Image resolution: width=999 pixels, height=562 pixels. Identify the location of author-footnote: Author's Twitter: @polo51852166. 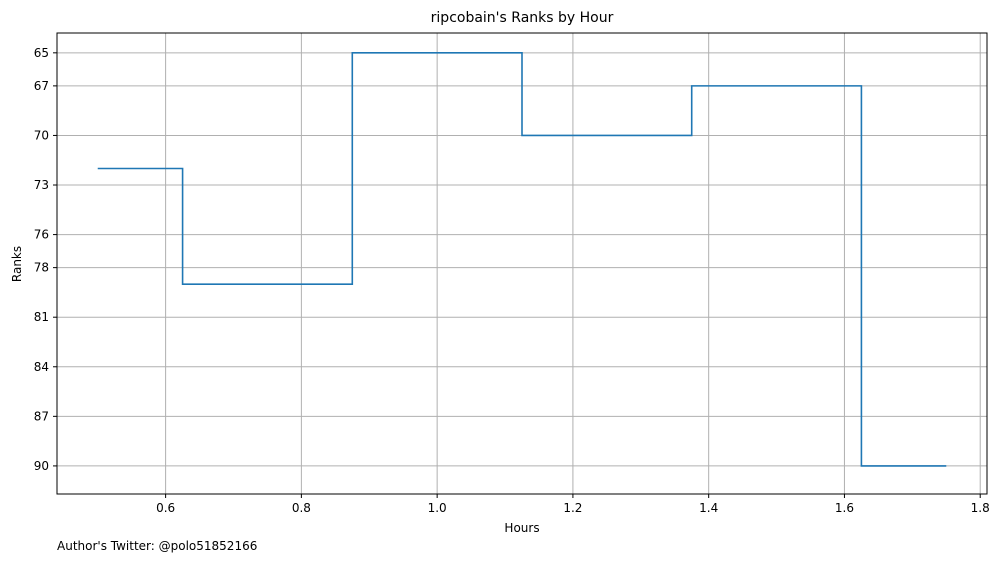
(157, 546).